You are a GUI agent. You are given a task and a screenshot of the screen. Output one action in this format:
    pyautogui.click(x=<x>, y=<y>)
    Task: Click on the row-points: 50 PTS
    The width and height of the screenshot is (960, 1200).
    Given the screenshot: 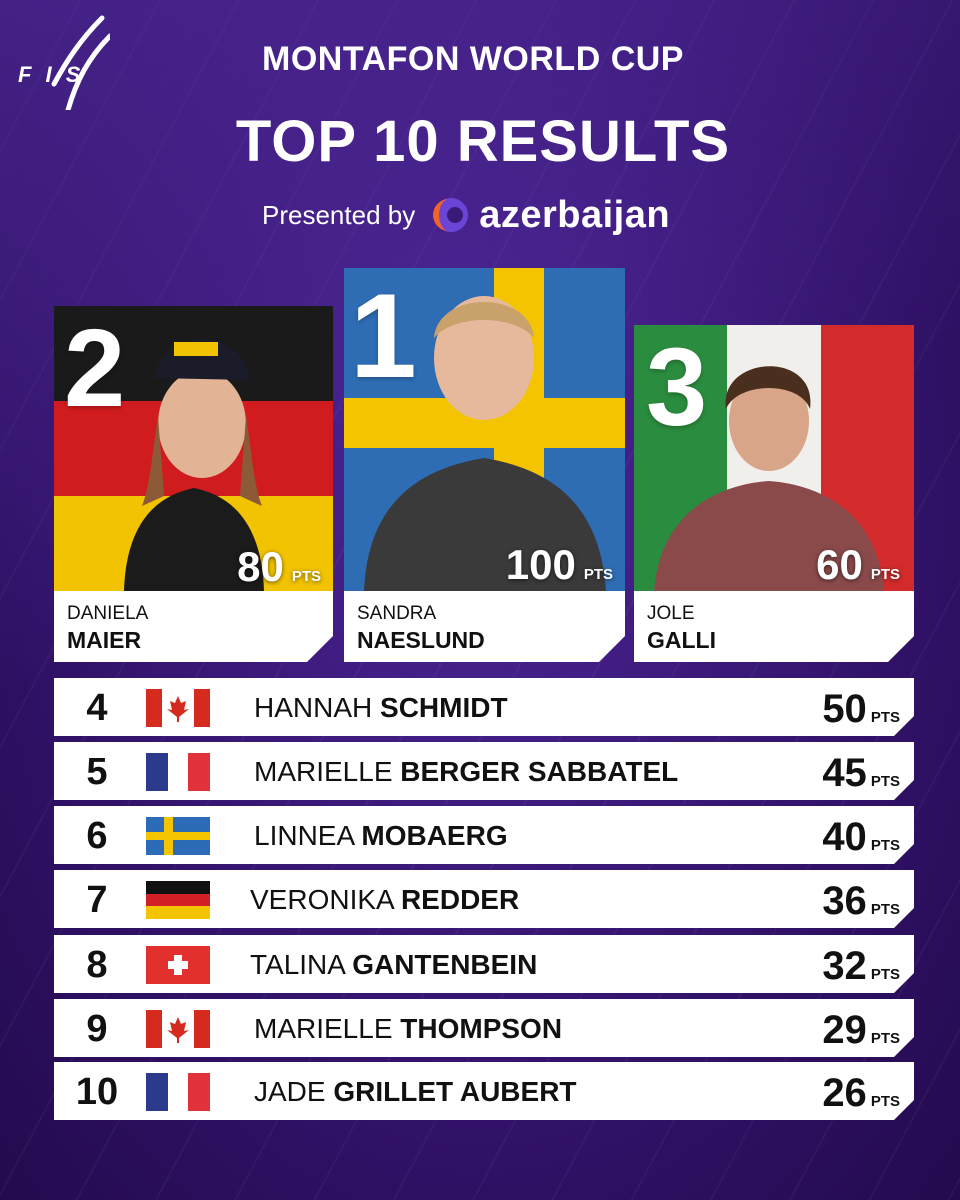 What is the action you would take?
    pyautogui.click(x=861, y=709)
    